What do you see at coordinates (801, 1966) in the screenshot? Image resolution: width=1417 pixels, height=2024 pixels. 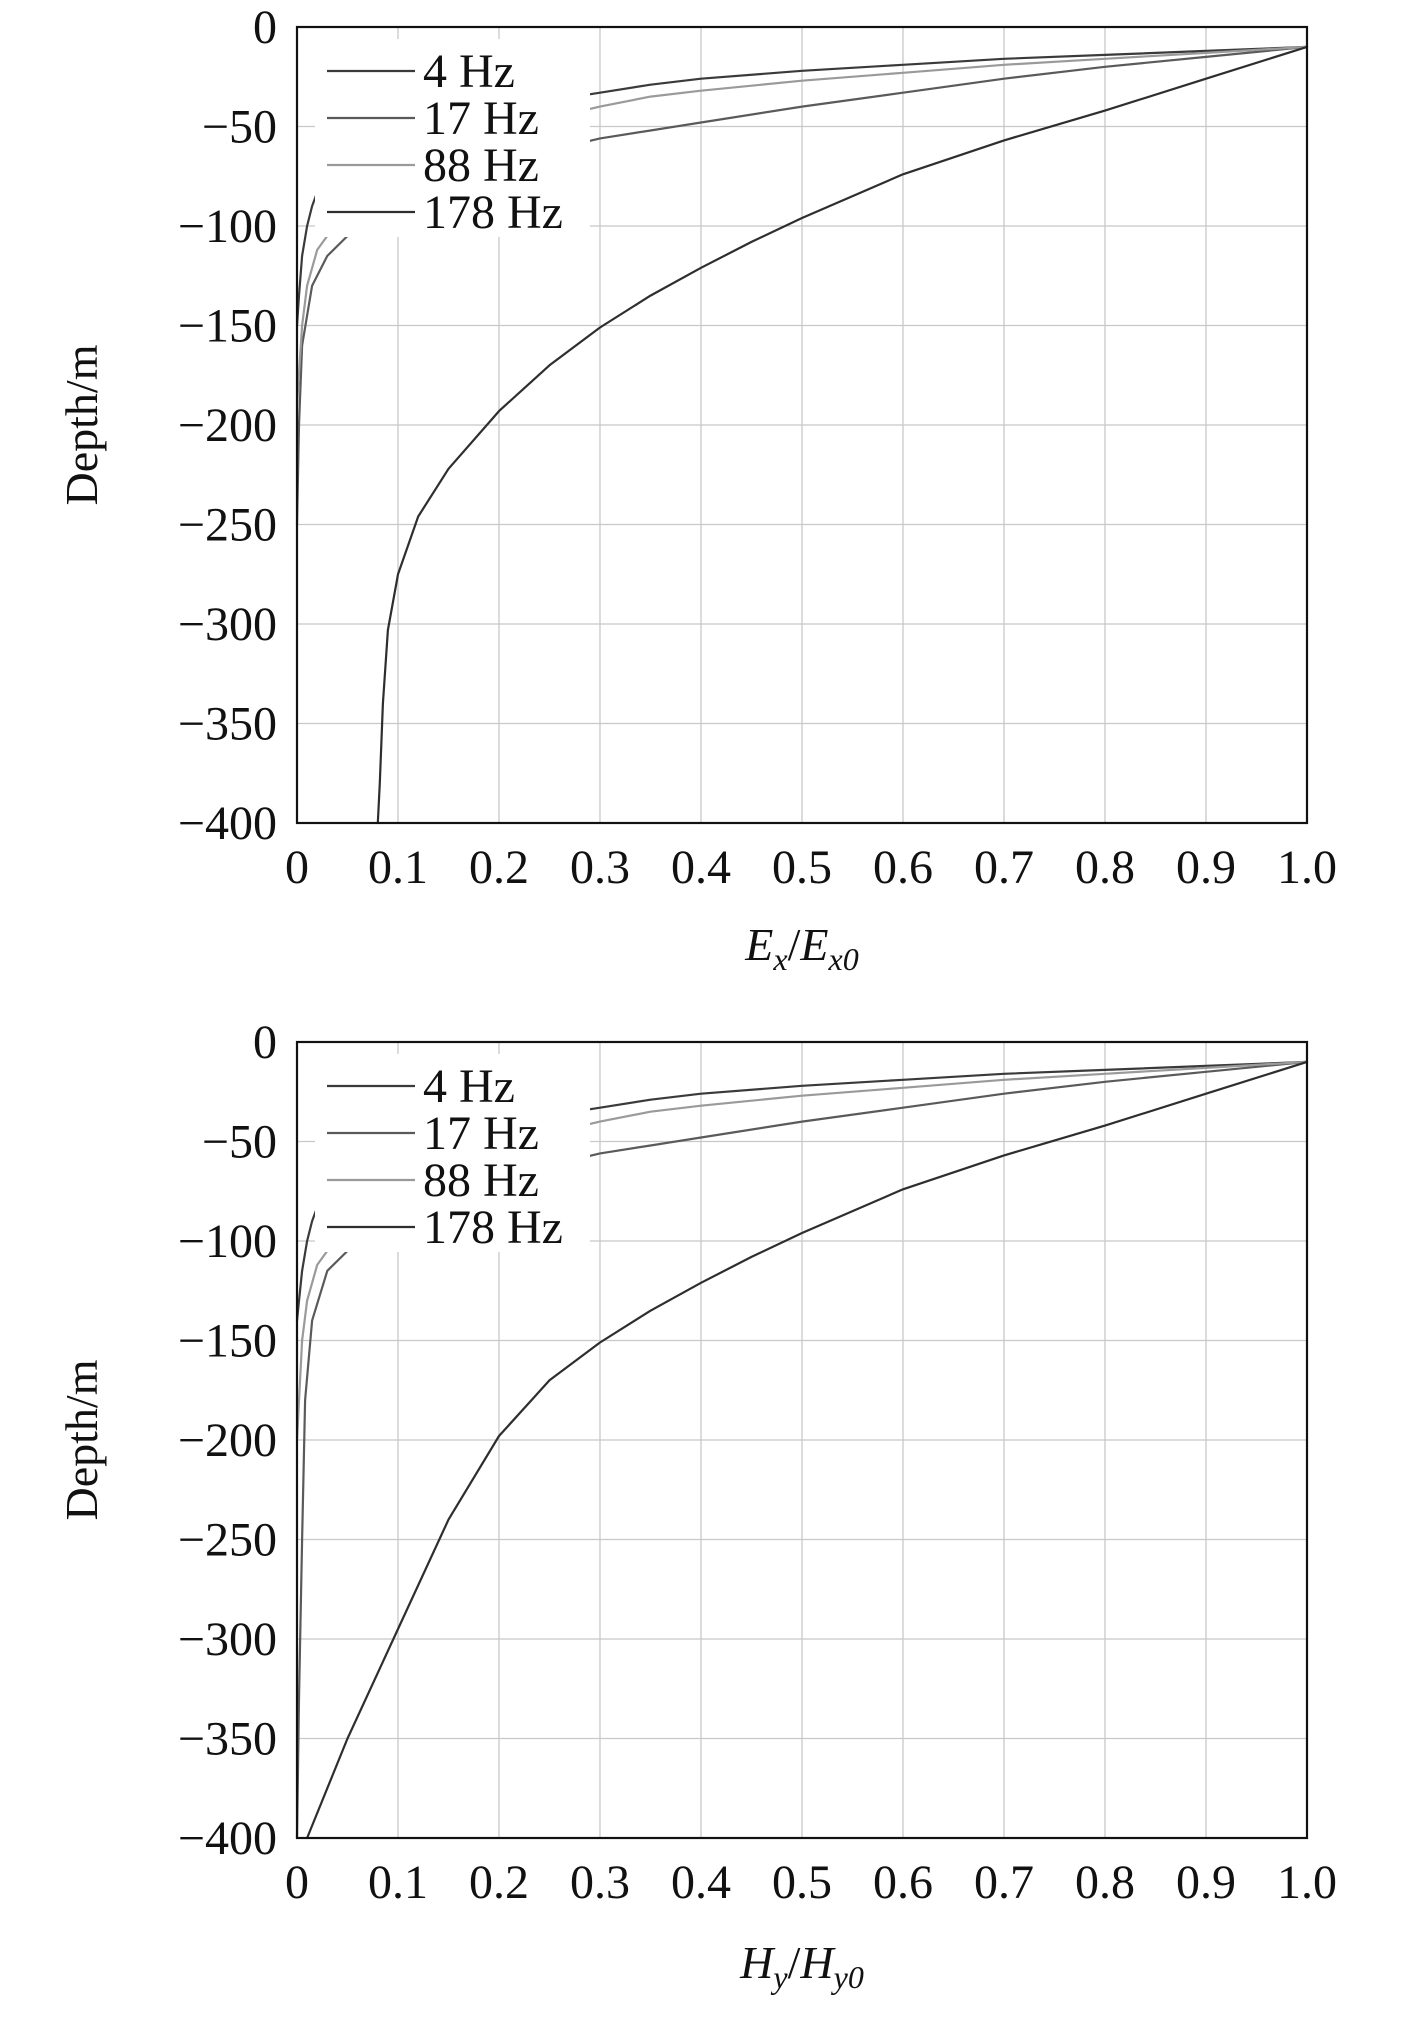 I see `x-axis-label: Hy/Hy0` at bounding box center [801, 1966].